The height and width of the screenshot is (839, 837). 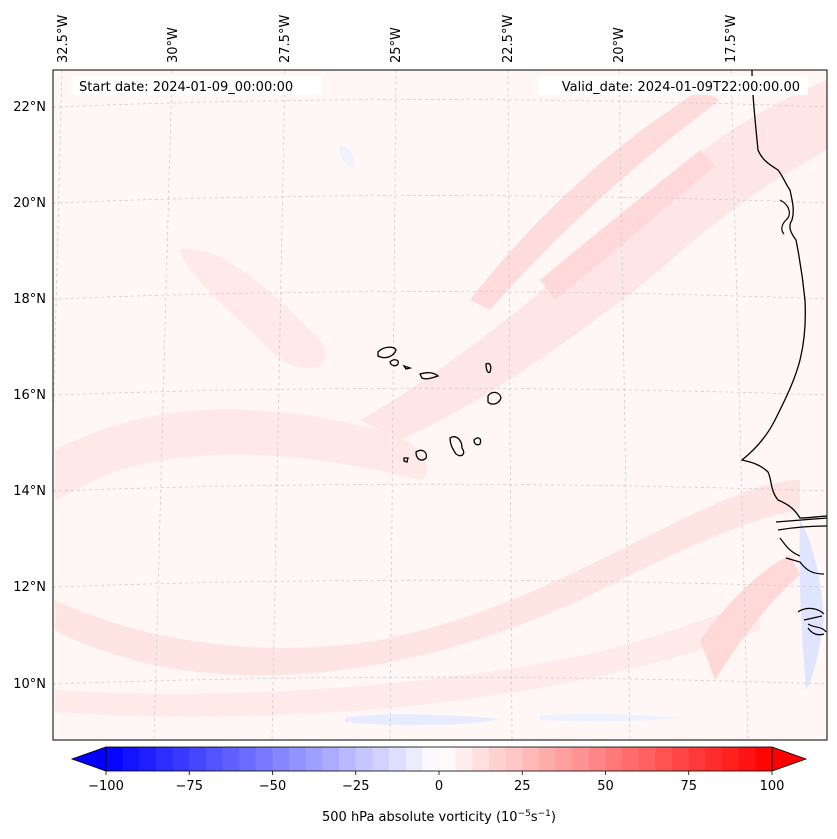 I want to click on start-date-label: Start date: 2024-01-09_00:00:00, so click(x=186, y=87).